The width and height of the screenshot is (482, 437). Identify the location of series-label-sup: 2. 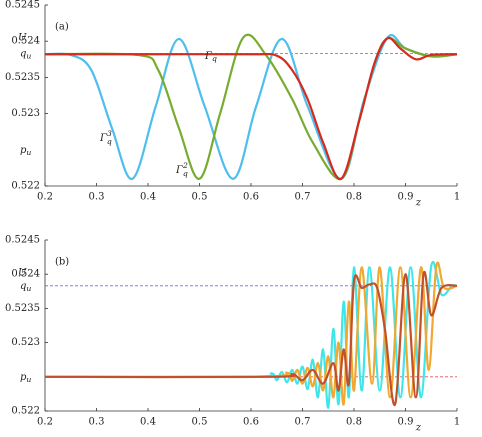
(185, 165).